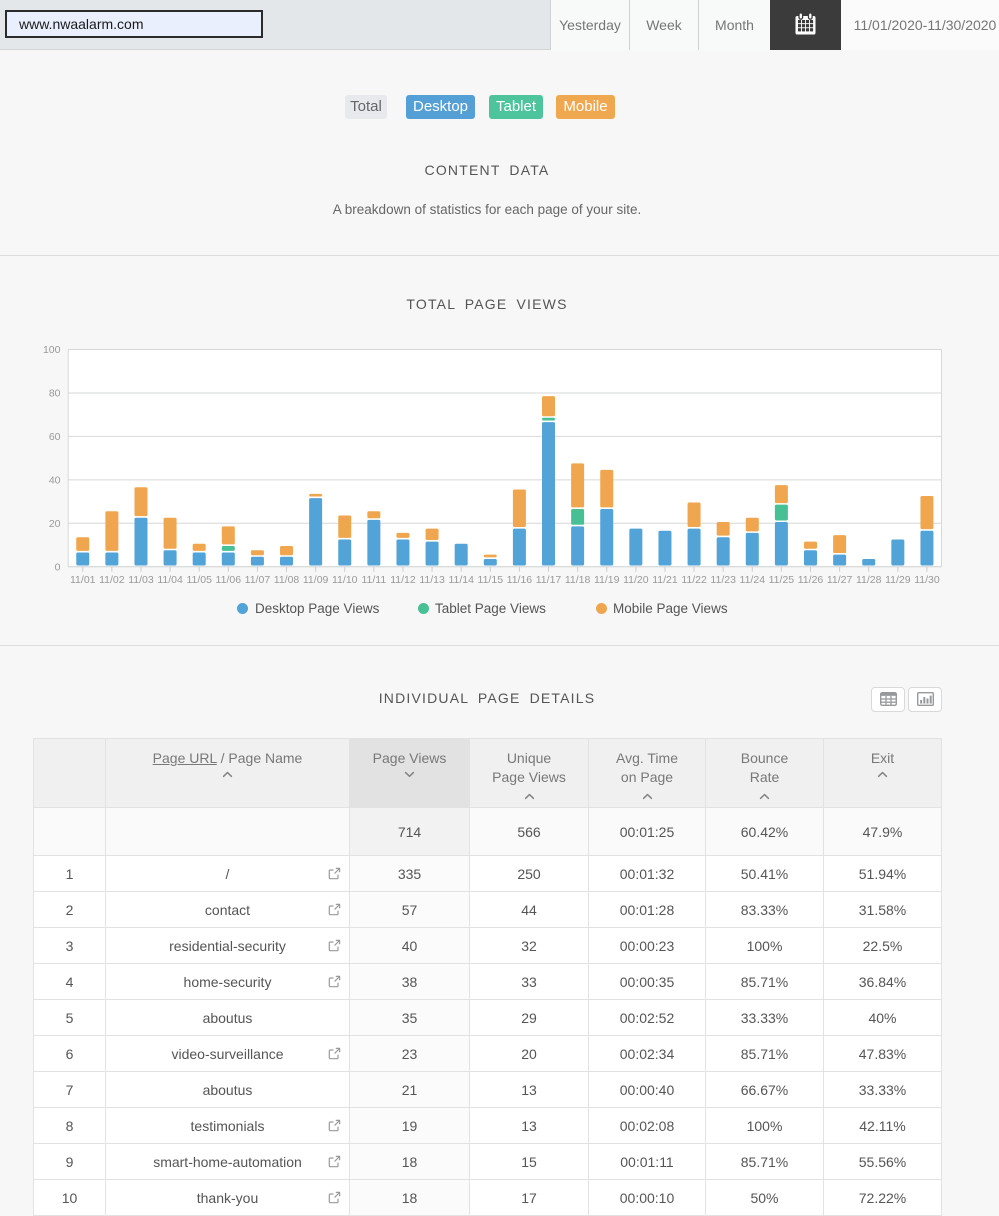 The image size is (999, 1216). What do you see at coordinates (229, 580) in the screenshot?
I see `svg-text: 11/06` at bounding box center [229, 580].